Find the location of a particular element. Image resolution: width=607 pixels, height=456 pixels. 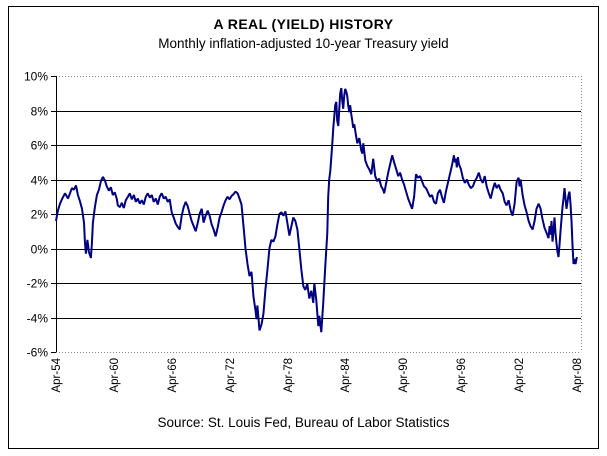

y-tick-label: 2% is located at coordinates (40, 215).